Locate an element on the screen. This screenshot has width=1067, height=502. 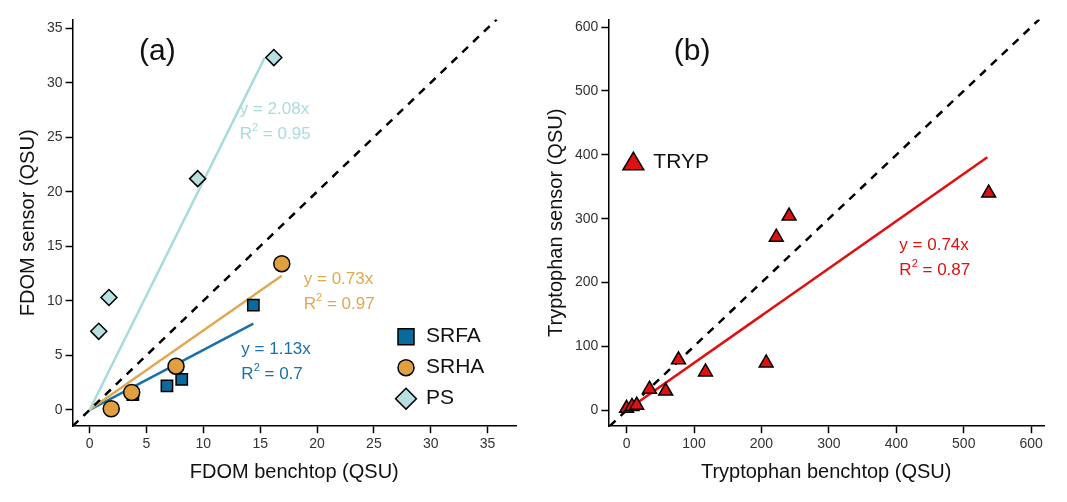
x-tick-label: 500 is located at coordinates (964, 443).